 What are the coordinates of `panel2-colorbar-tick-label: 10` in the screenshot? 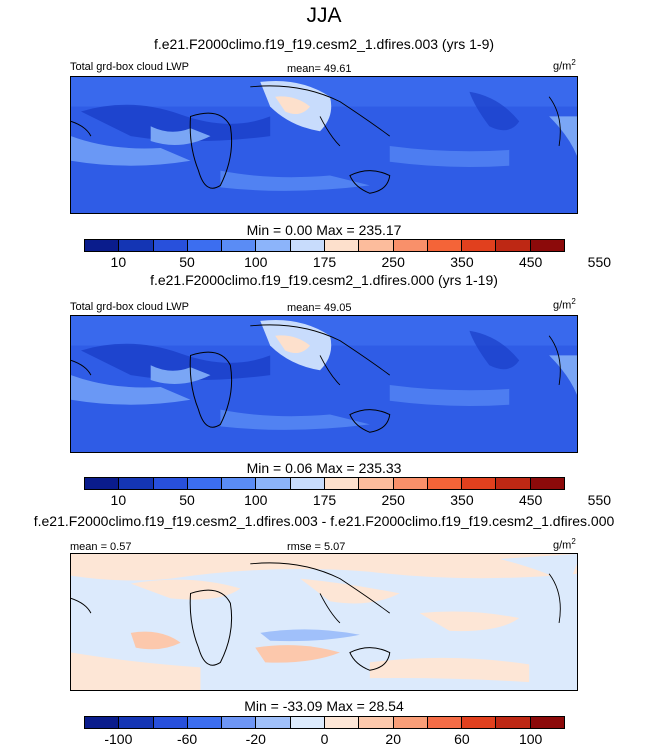 It's located at (118, 500).